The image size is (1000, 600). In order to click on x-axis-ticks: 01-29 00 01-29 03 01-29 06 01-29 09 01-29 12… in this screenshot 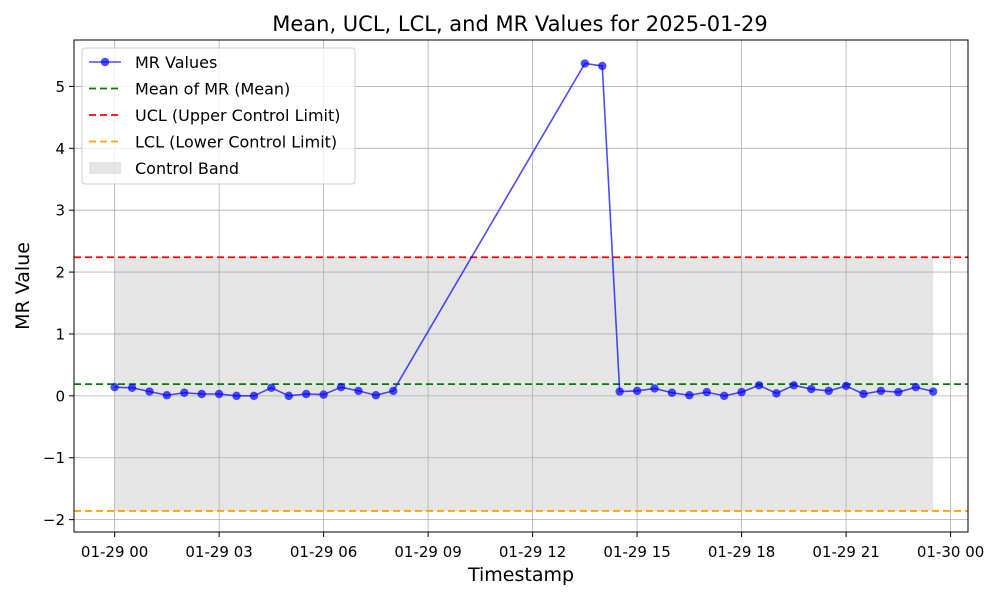, I will do `click(532, 546)`.